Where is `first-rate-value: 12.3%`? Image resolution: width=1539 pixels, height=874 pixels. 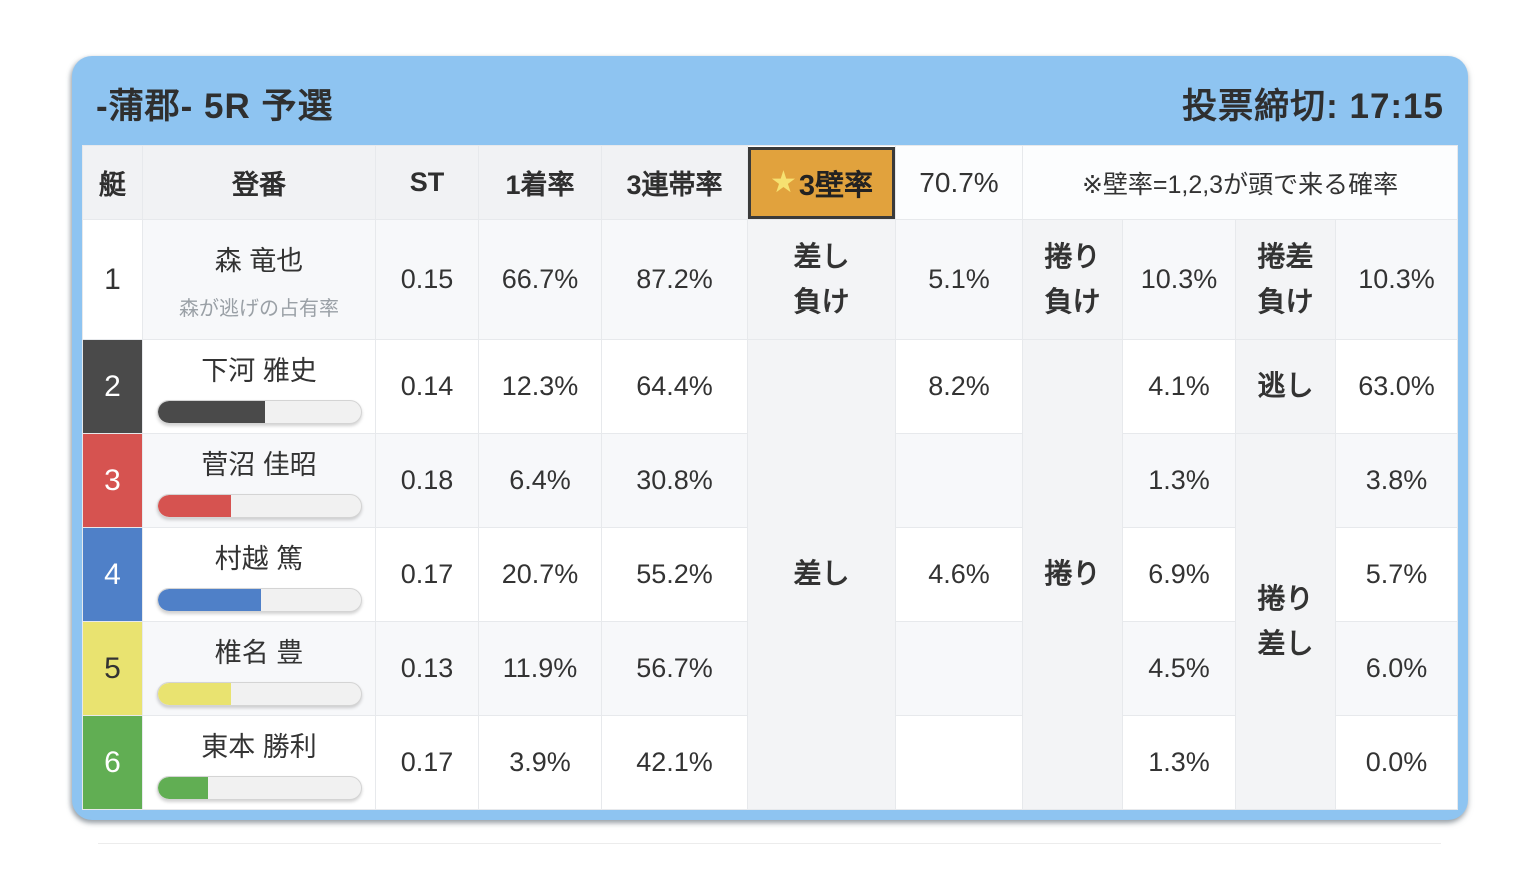
first-rate-value: 12.3% is located at coordinates (540, 386).